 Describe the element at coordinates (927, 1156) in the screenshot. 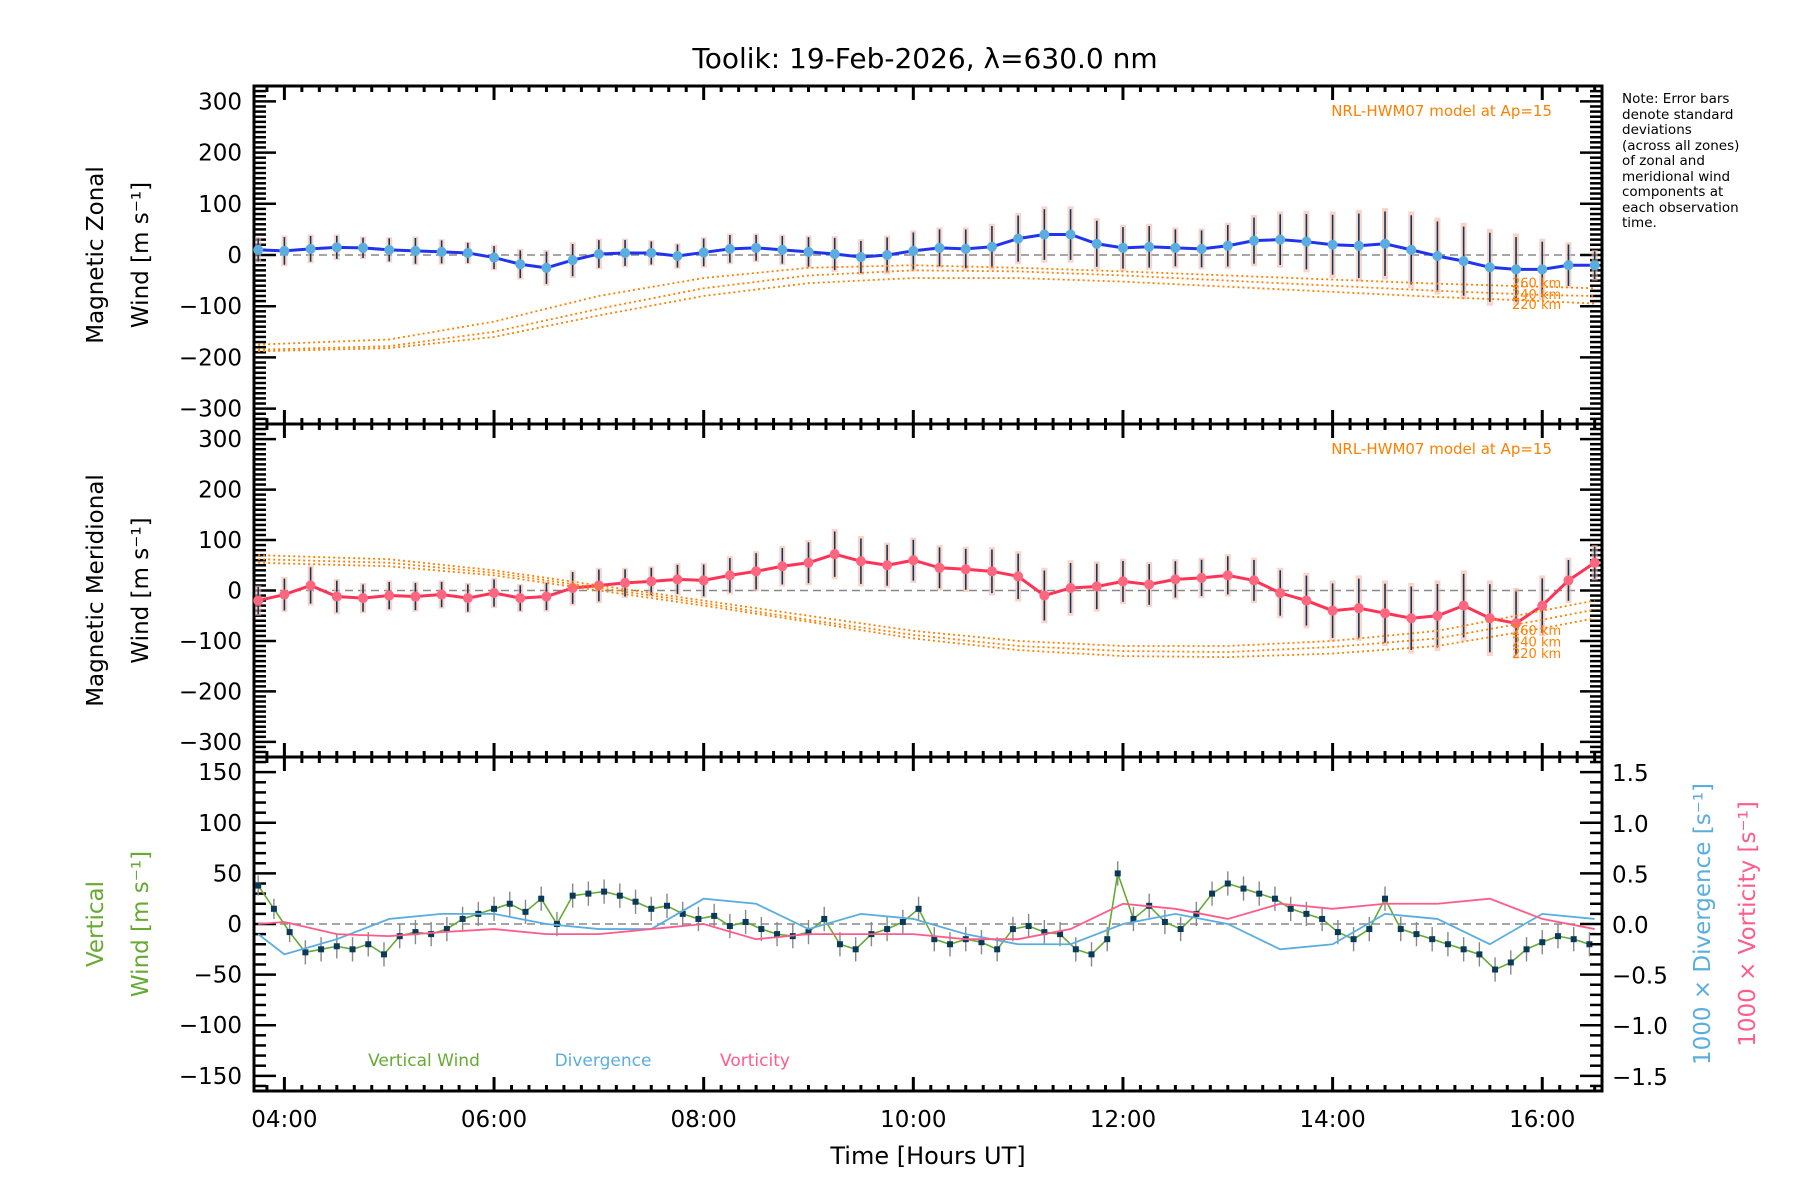

I see `x-axis-label: Time [Hours UT]` at that location.